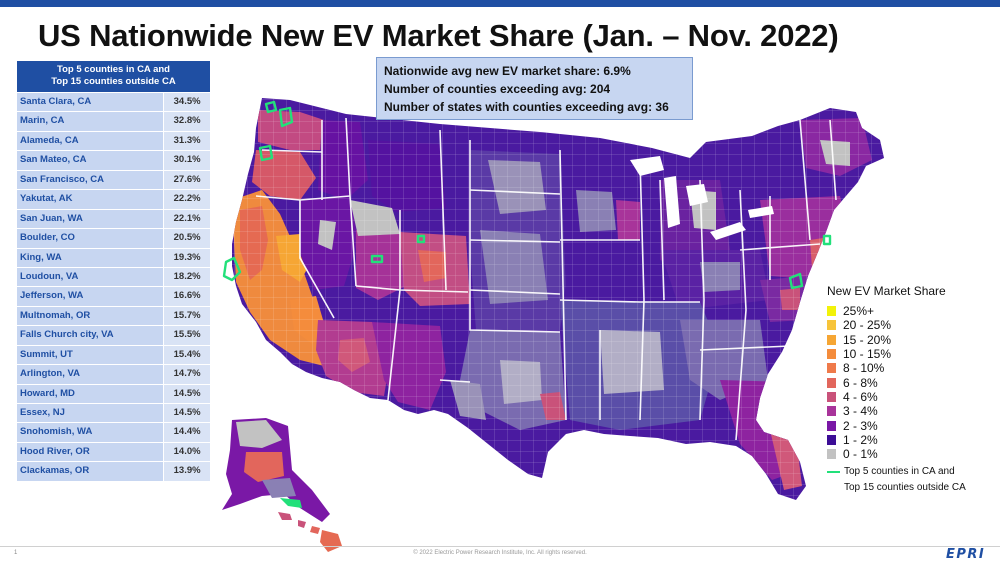  I want to click on table-header-line1: Top 5 counties in CA and, so click(113, 69).